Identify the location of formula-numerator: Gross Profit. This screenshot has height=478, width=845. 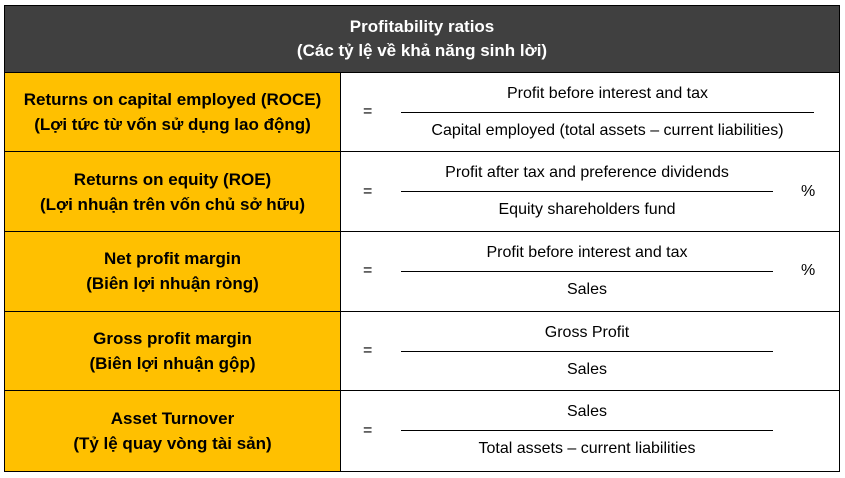
(587, 332).